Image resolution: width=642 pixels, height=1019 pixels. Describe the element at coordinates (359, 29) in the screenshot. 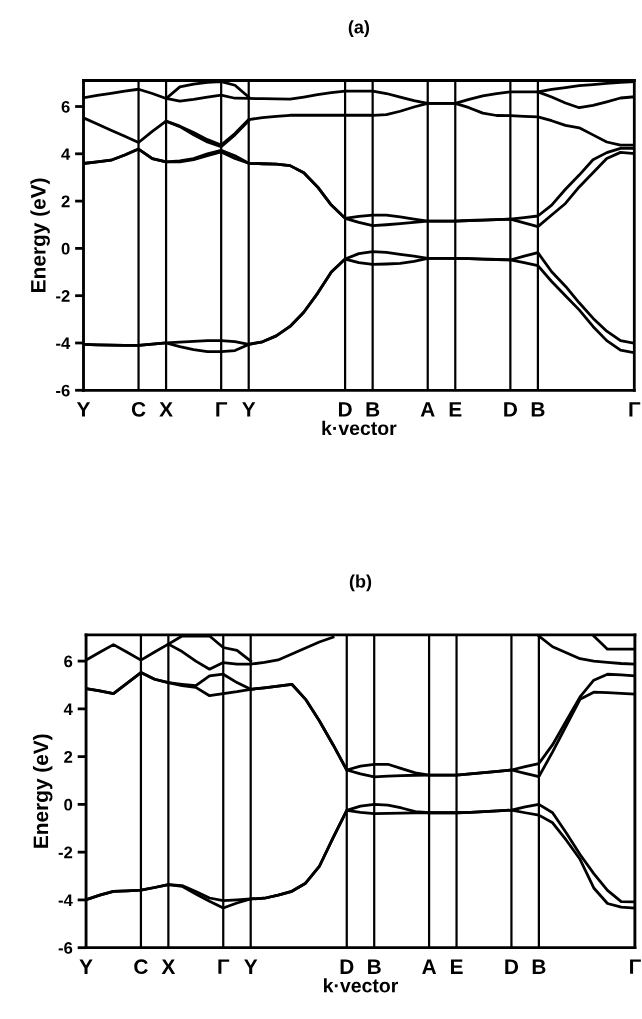

I see `chart-title: (a)` at that location.